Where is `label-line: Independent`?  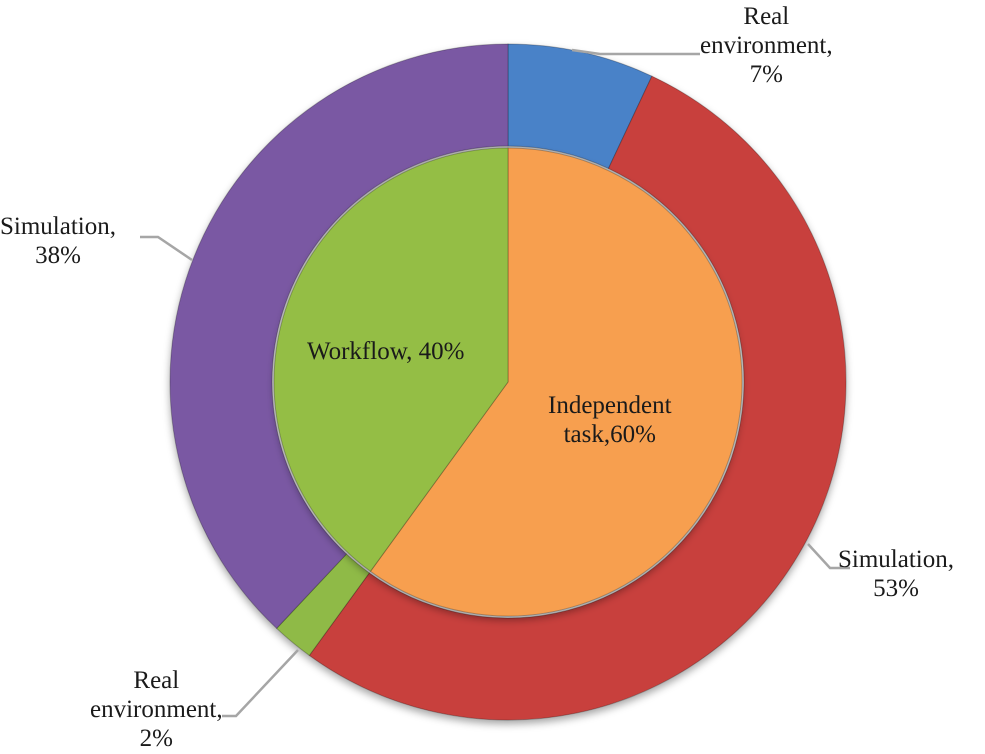
label-line: Independent is located at coordinates (610, 405).